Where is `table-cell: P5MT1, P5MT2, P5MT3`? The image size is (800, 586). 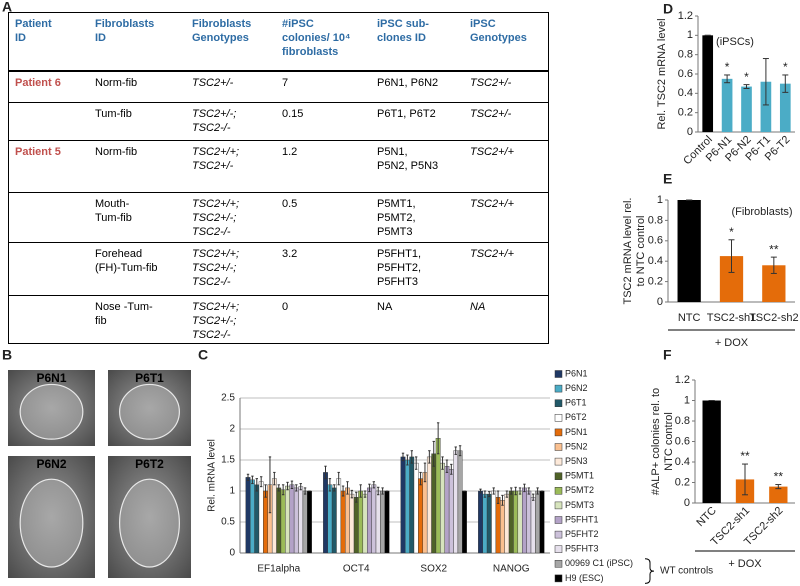 table-cell: P5MT1, P5MT2, P5MT3 is located at coordinates (417, 217).